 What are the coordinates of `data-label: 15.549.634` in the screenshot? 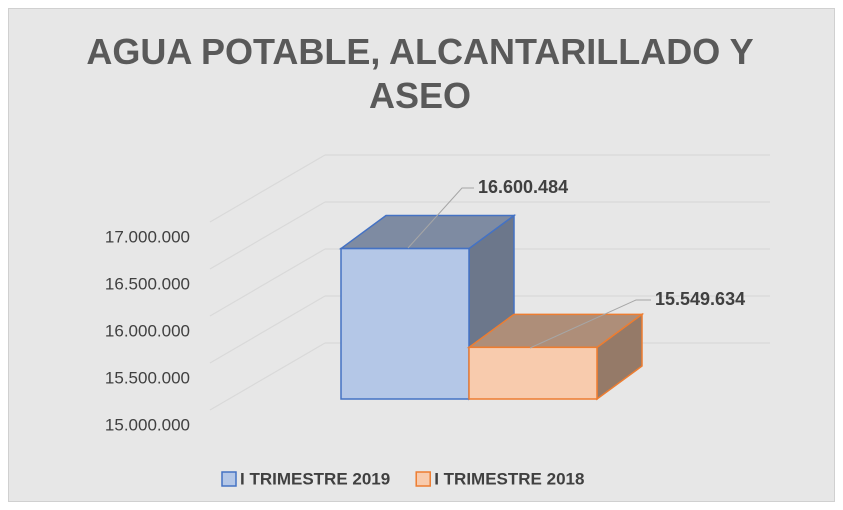 It's located at (700, 299).